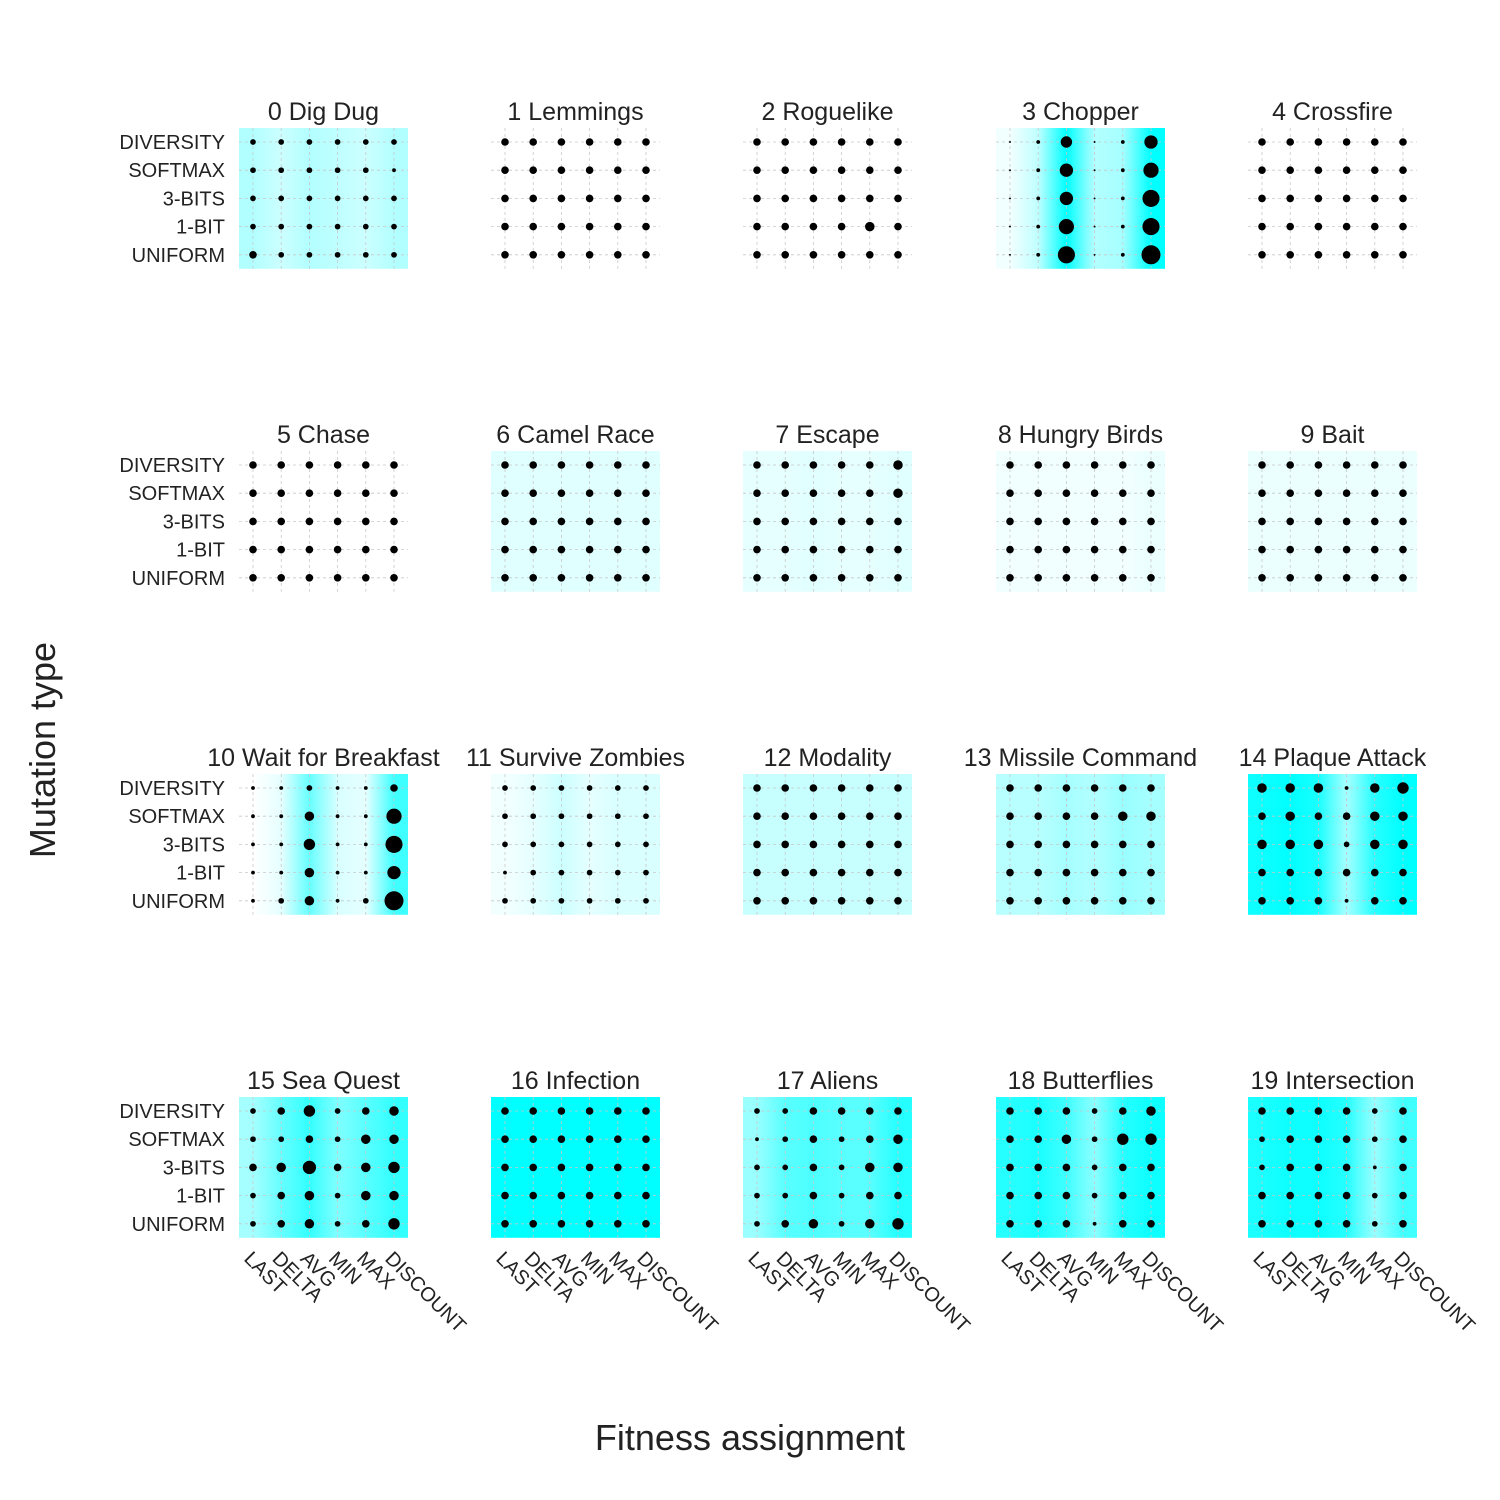 The image size is (1500, 1500). Describe the element at coordinates (178, 902) in the screenshot. I see `y-tick-label: UNIFORM` at that location.